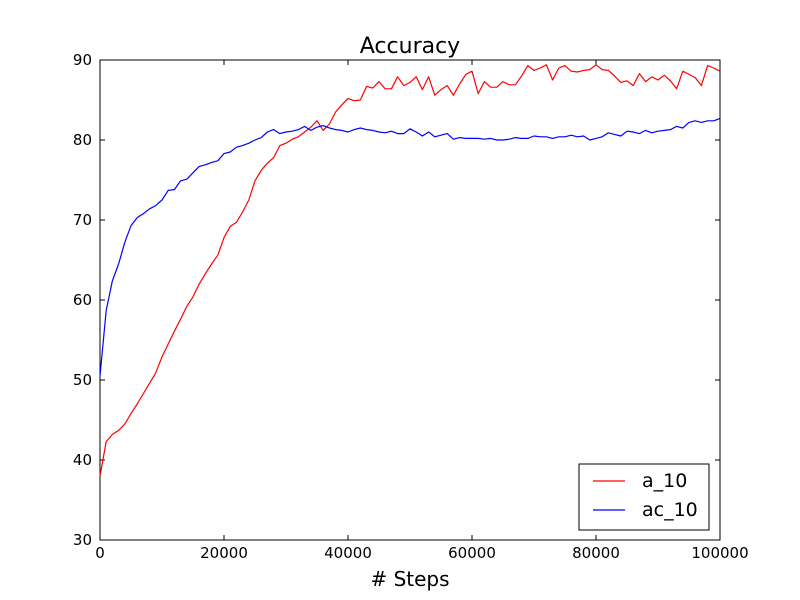  I want to click on x-tick-label: 0, so click(100, 553).